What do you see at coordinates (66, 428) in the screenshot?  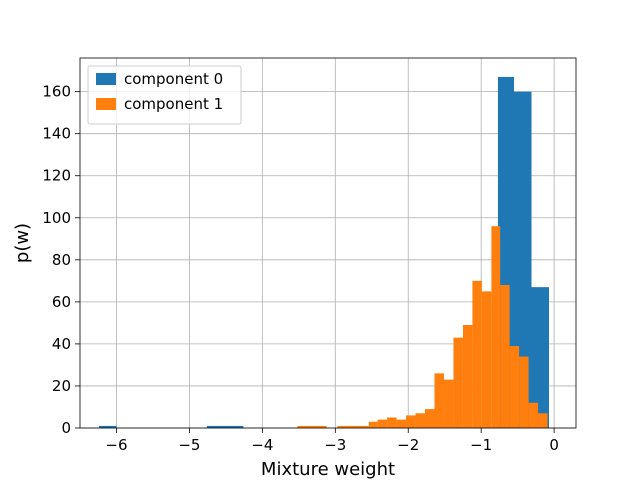 I see `y-tick-label: 0` at bounding box center [66, 428].